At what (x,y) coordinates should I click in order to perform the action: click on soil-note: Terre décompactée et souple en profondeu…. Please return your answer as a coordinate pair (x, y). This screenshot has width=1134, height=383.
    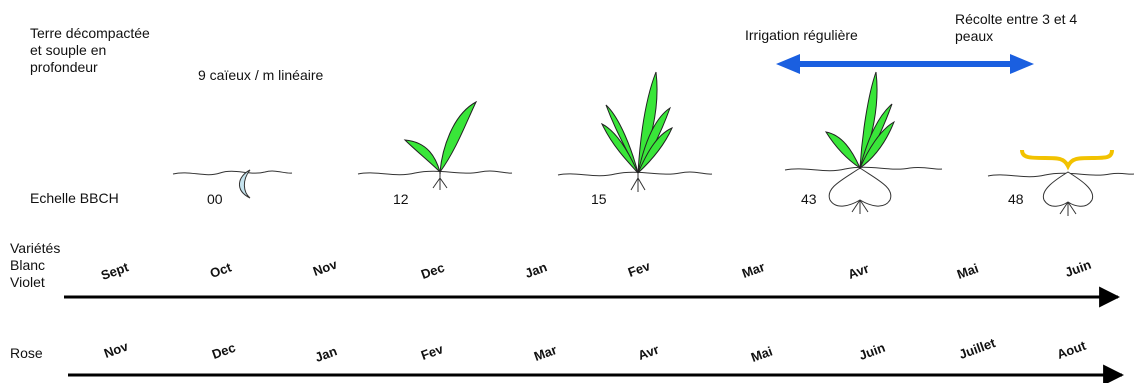
    Looking at the image, I should click on (90, 50).